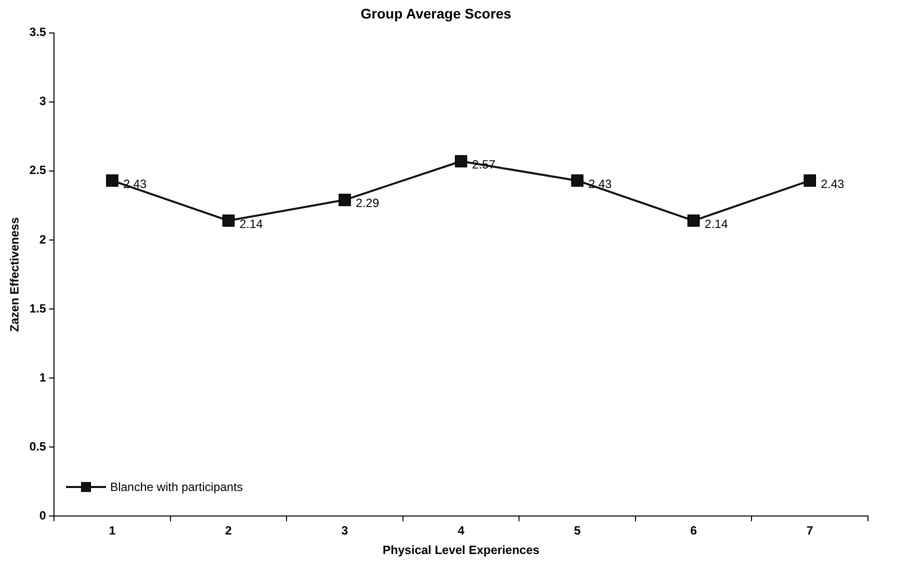 Image resolution: width=908 pixels, height=564 pixels. I want to click on data-label: 2.29, so click(368, 203).